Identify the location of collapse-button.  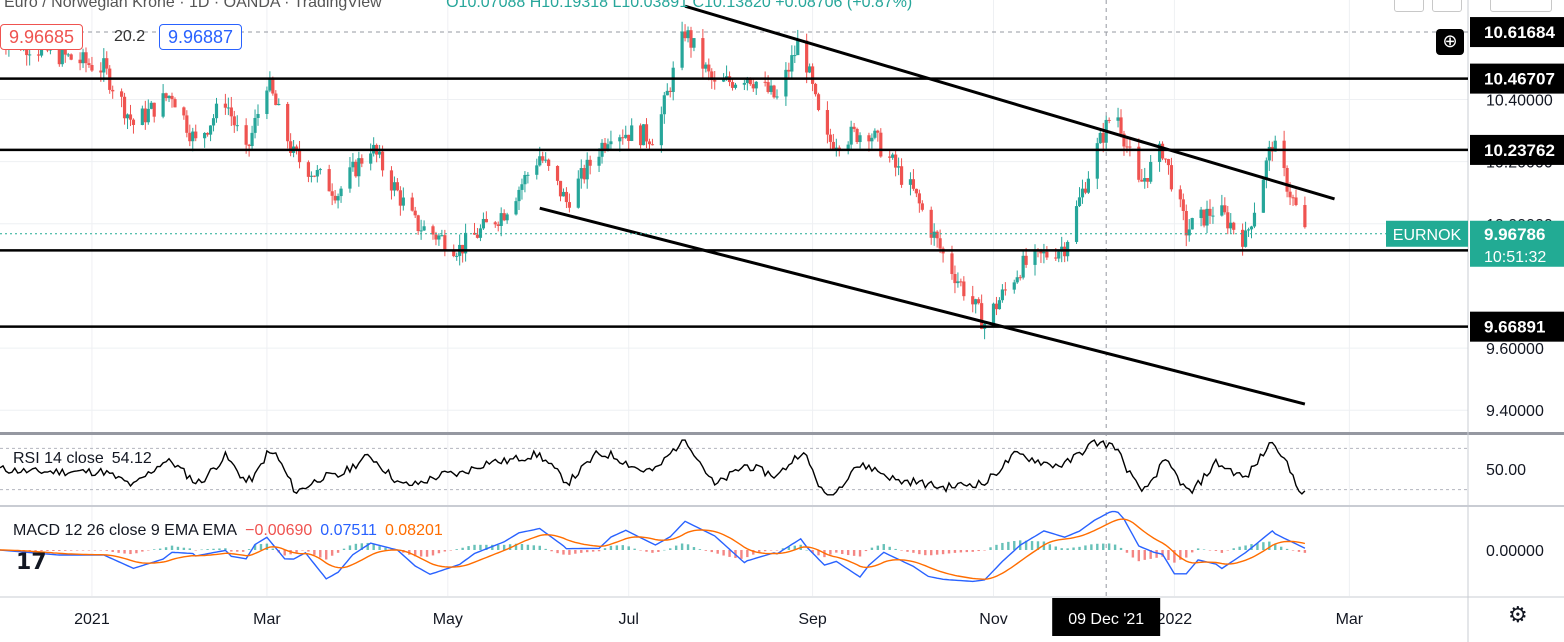
(1409, 6).